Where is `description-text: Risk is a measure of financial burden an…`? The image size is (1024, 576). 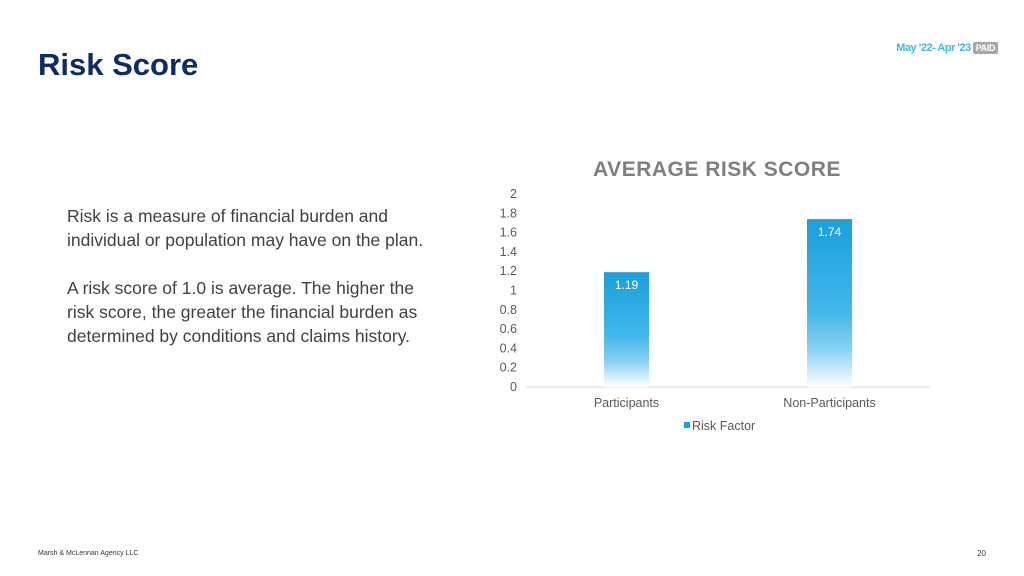 description-text: Risk is a measure of financial burden an… is located at coordinates (247, 288).